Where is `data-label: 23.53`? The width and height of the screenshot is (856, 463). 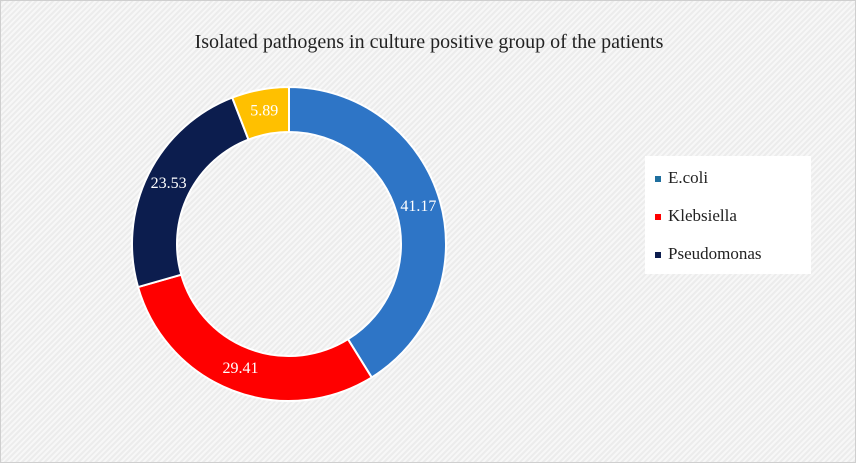 data-label: 23.53 is located at coordinates (169, 183).